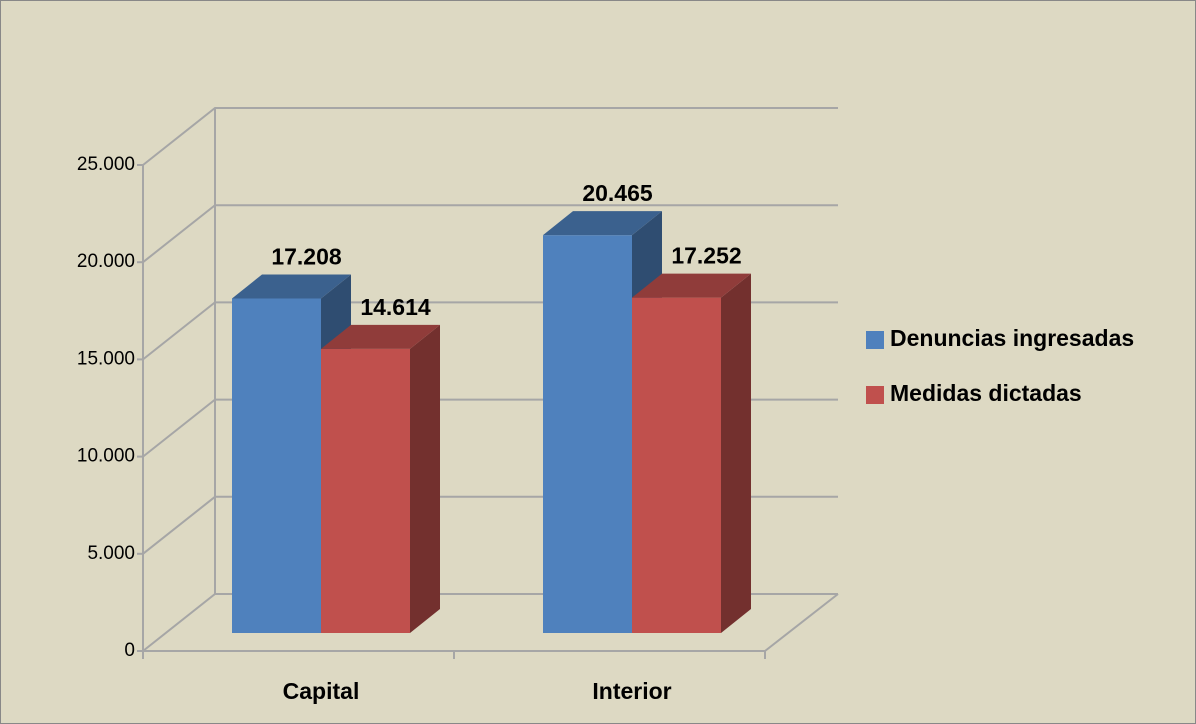 This screenshot has width=1196, height=724. What do you see at coordinates (986, 393) in the screenshot?
I see `legend-label: Medidas dictadas` at bounding box center [986, 393].